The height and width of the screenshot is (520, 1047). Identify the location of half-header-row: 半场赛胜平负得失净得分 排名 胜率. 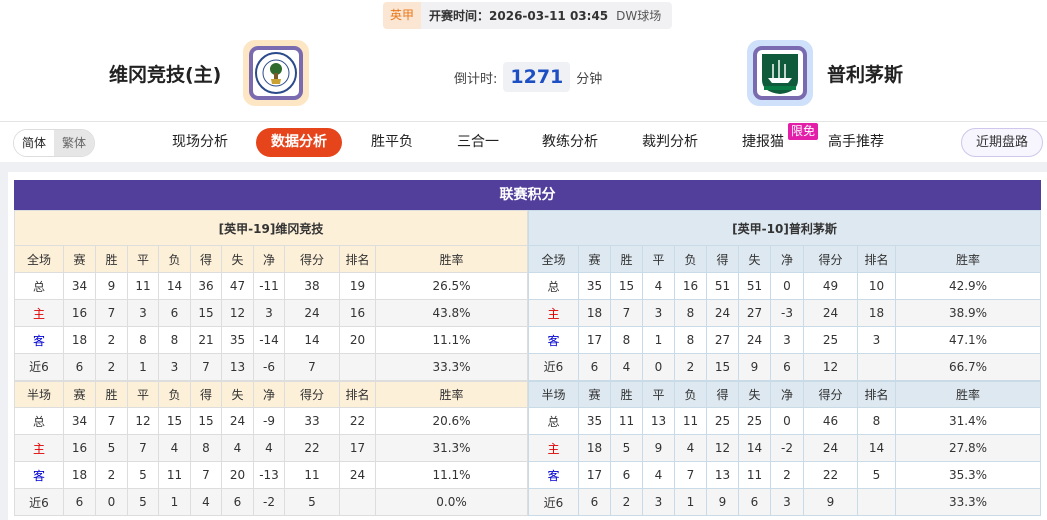
(784, 394).